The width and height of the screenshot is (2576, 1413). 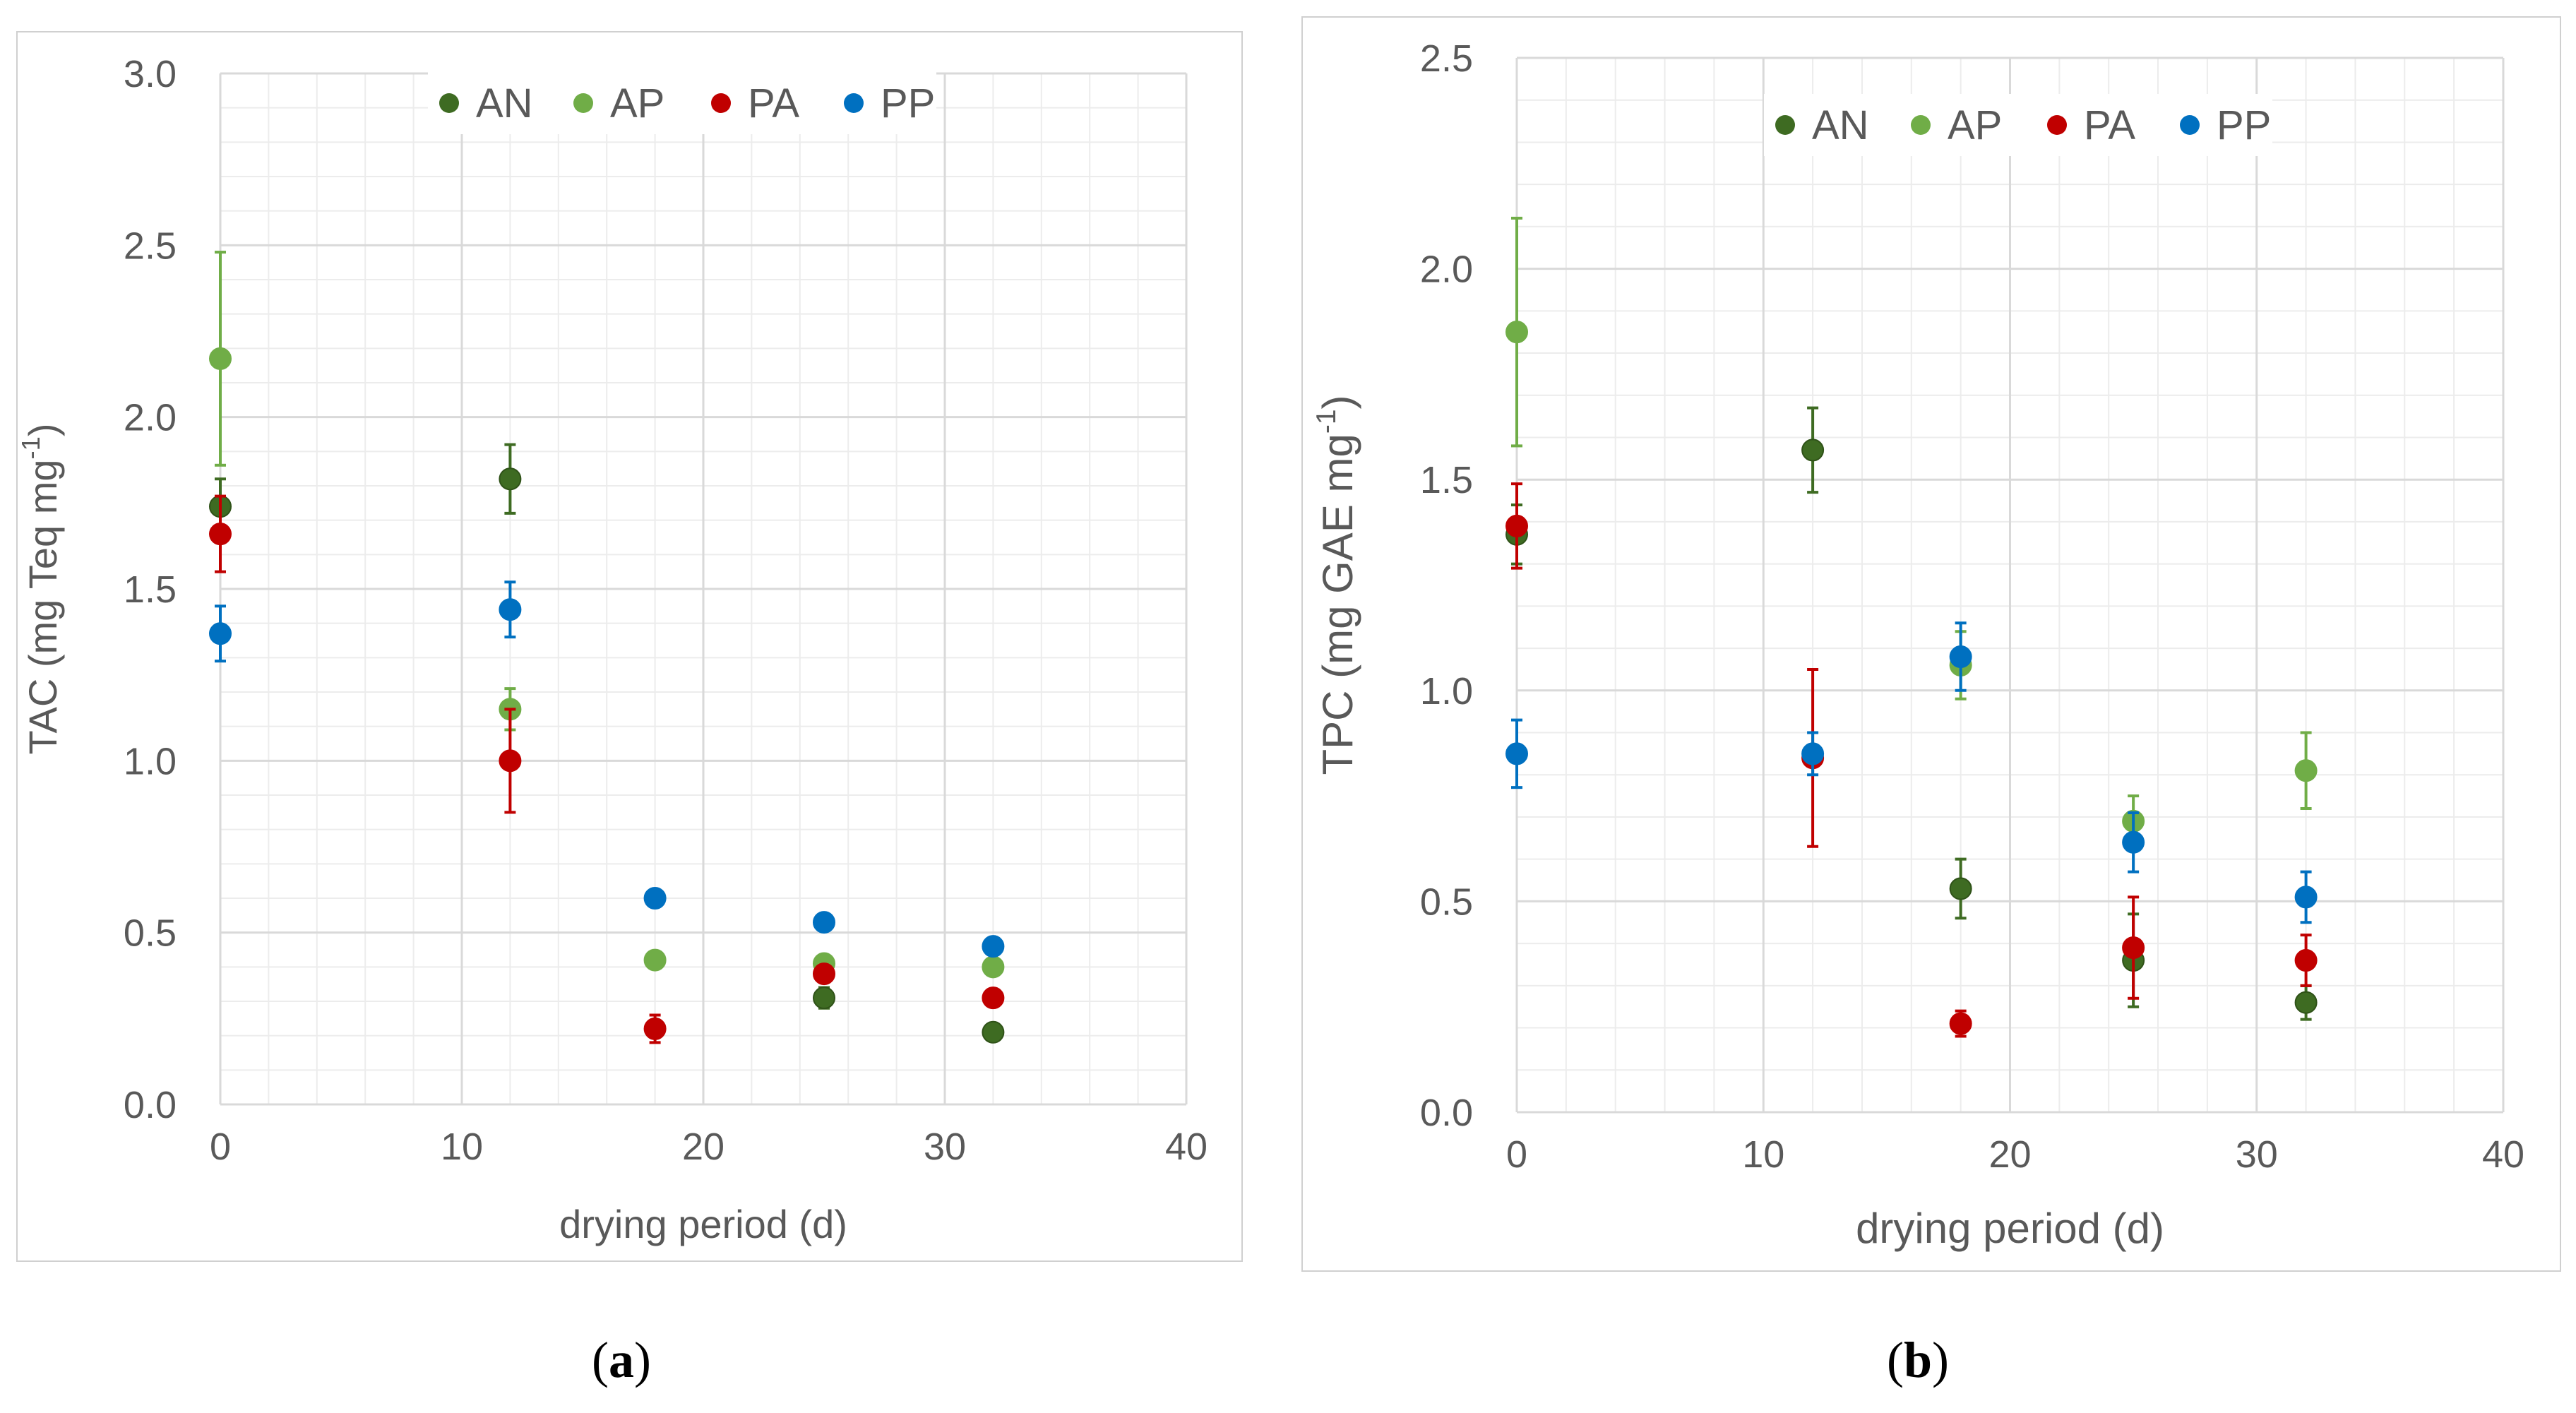 I want to click on caption-a: (a), so click(x=621, y=1360).